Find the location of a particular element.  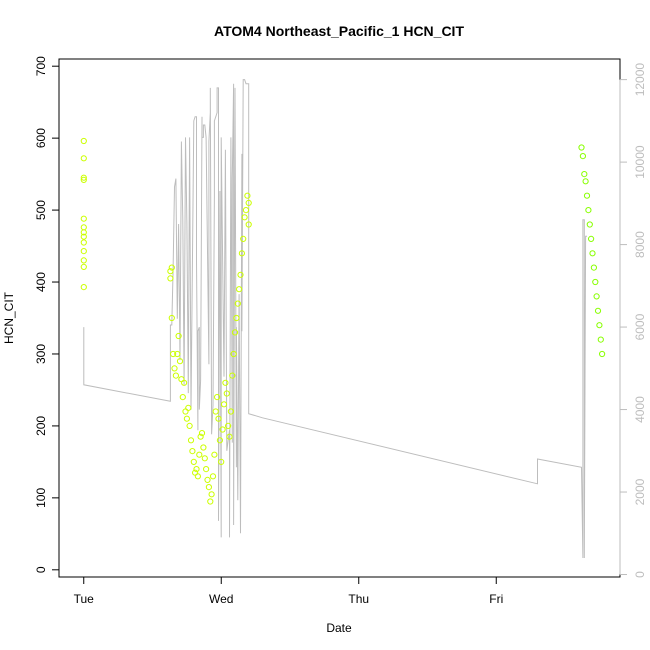

x-tick-label: Fri is located at coordinates (496, 599).